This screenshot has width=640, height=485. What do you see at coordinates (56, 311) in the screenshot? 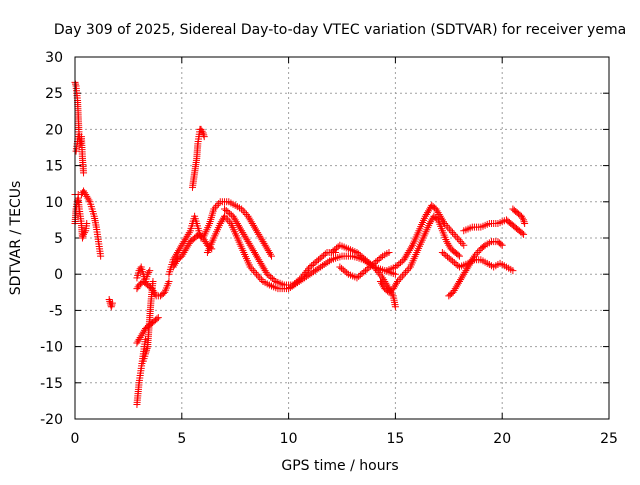
I see `y-tick-label: -5` at bounding box center [56, 311].